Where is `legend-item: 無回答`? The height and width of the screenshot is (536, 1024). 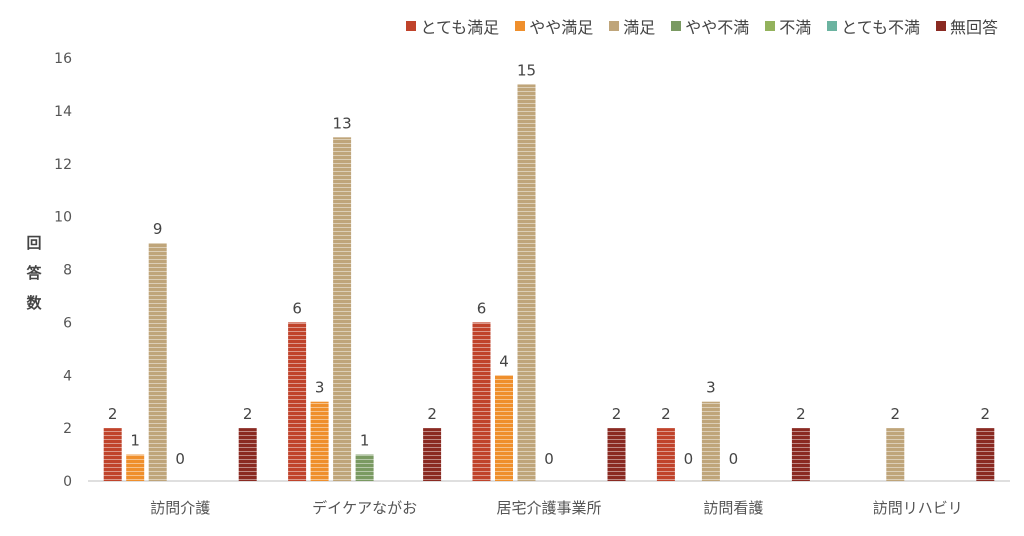
legend-item: 無回答 is located at coordinates (966, 26).